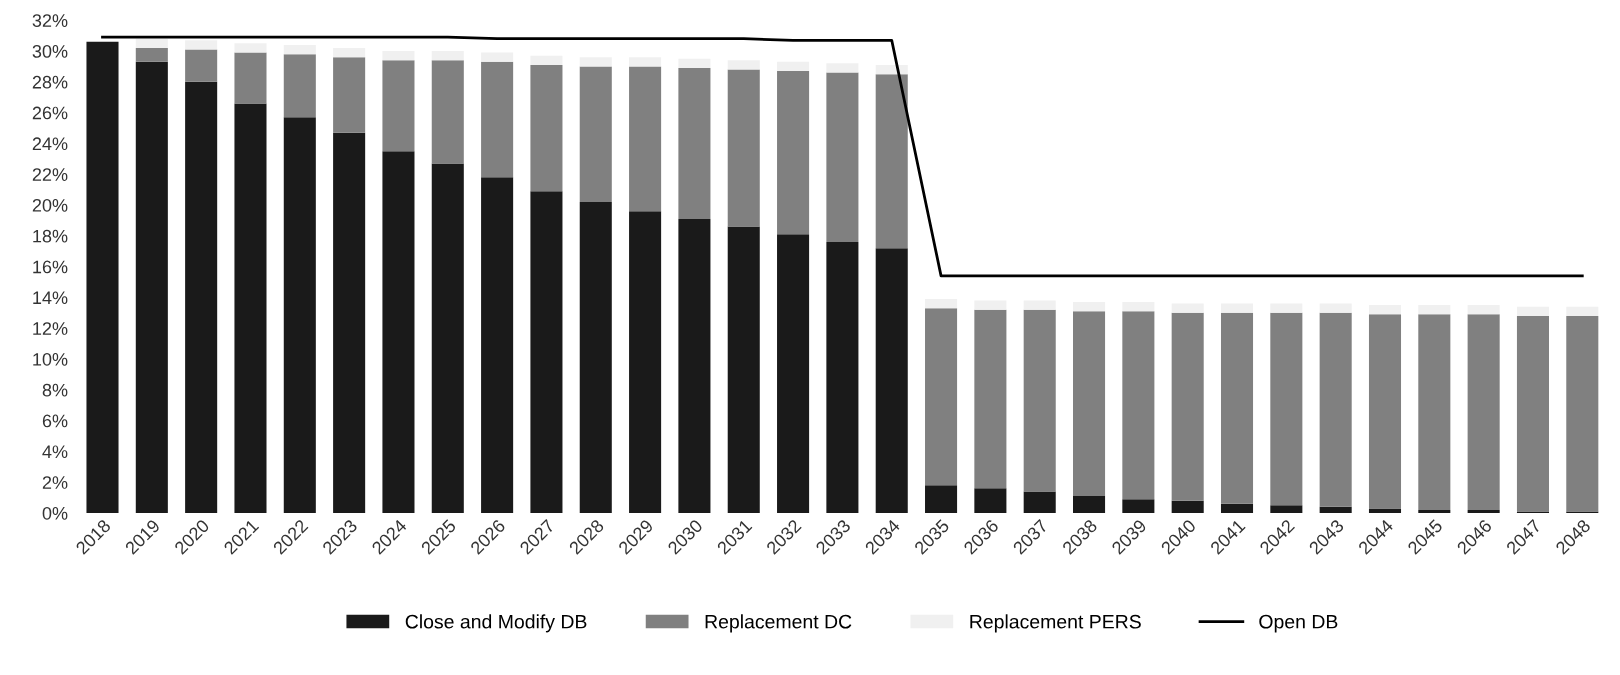  Describe the element at coordinates (778, 623) in the screenshot. I see `legend-label: Replacement DC` at that location.